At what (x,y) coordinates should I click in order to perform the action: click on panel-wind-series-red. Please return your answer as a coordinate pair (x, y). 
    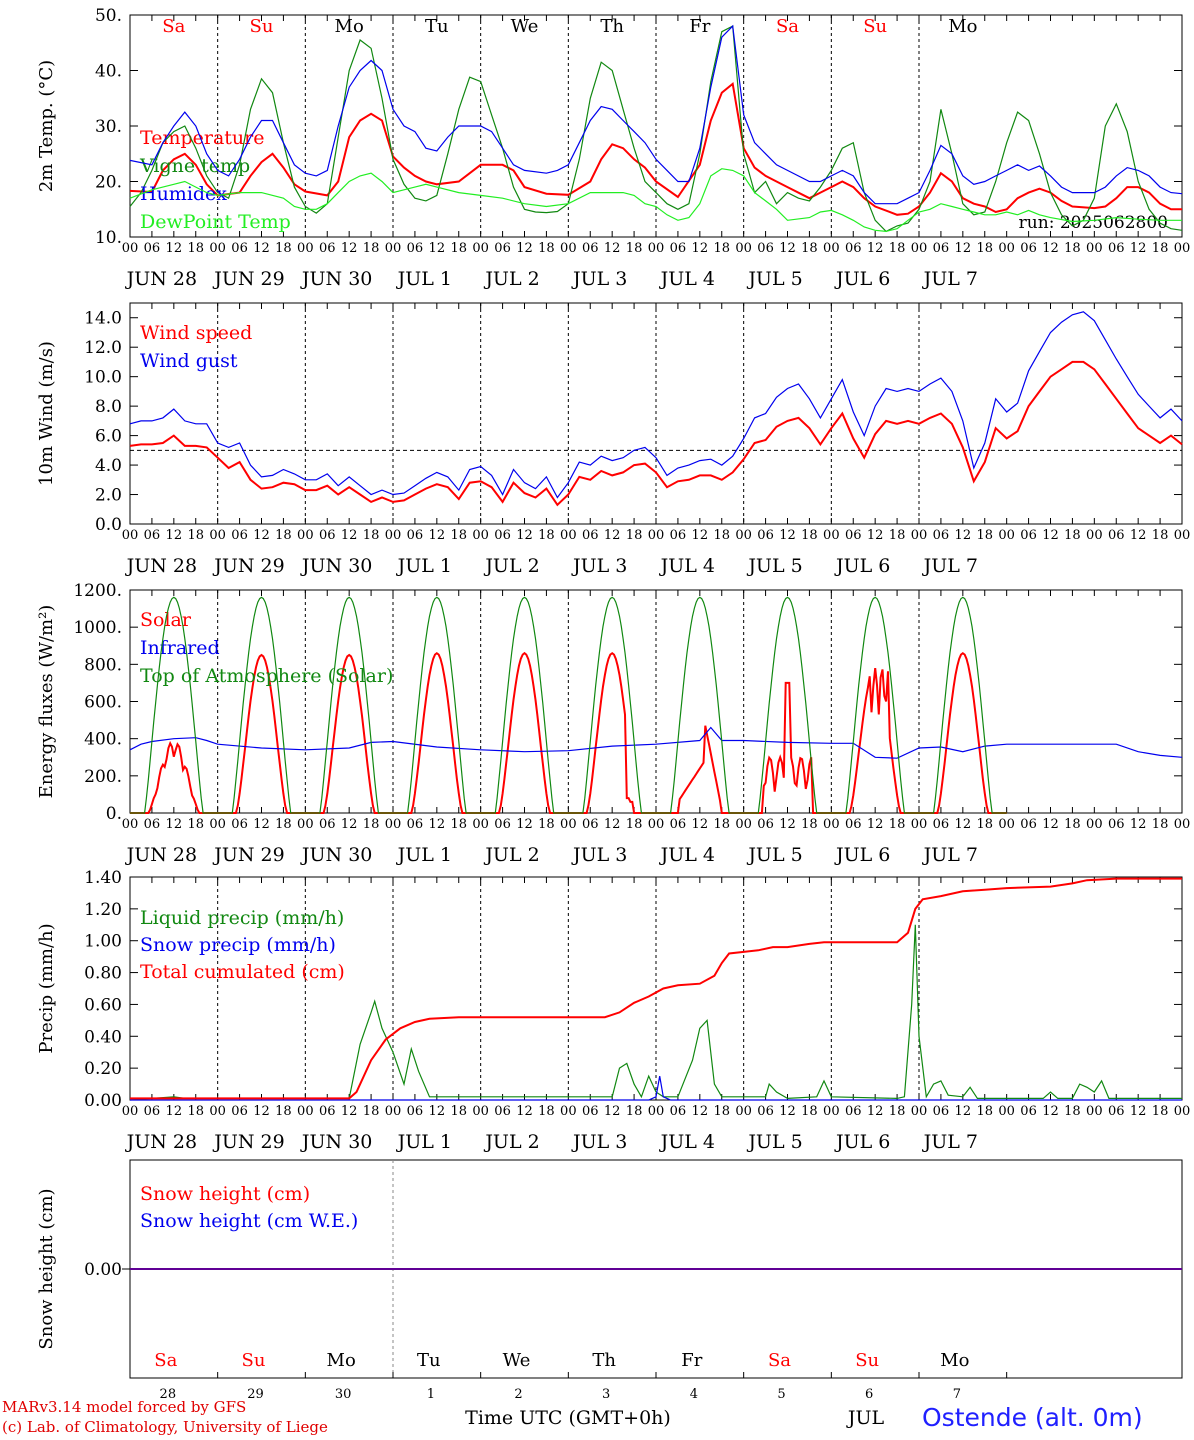
    Looking at the image, I should click on (656, 433).